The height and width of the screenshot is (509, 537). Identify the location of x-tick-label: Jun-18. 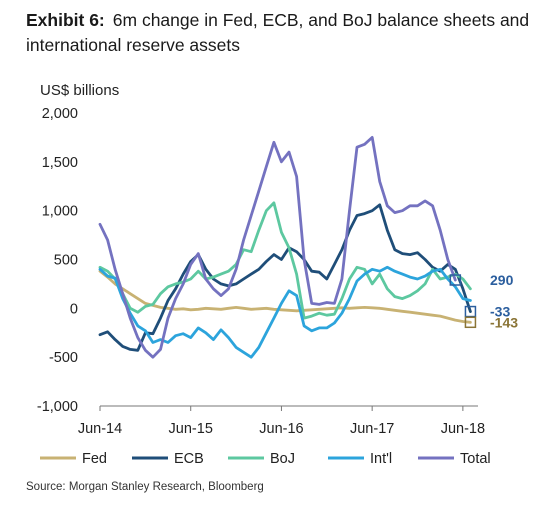
(463, 429).